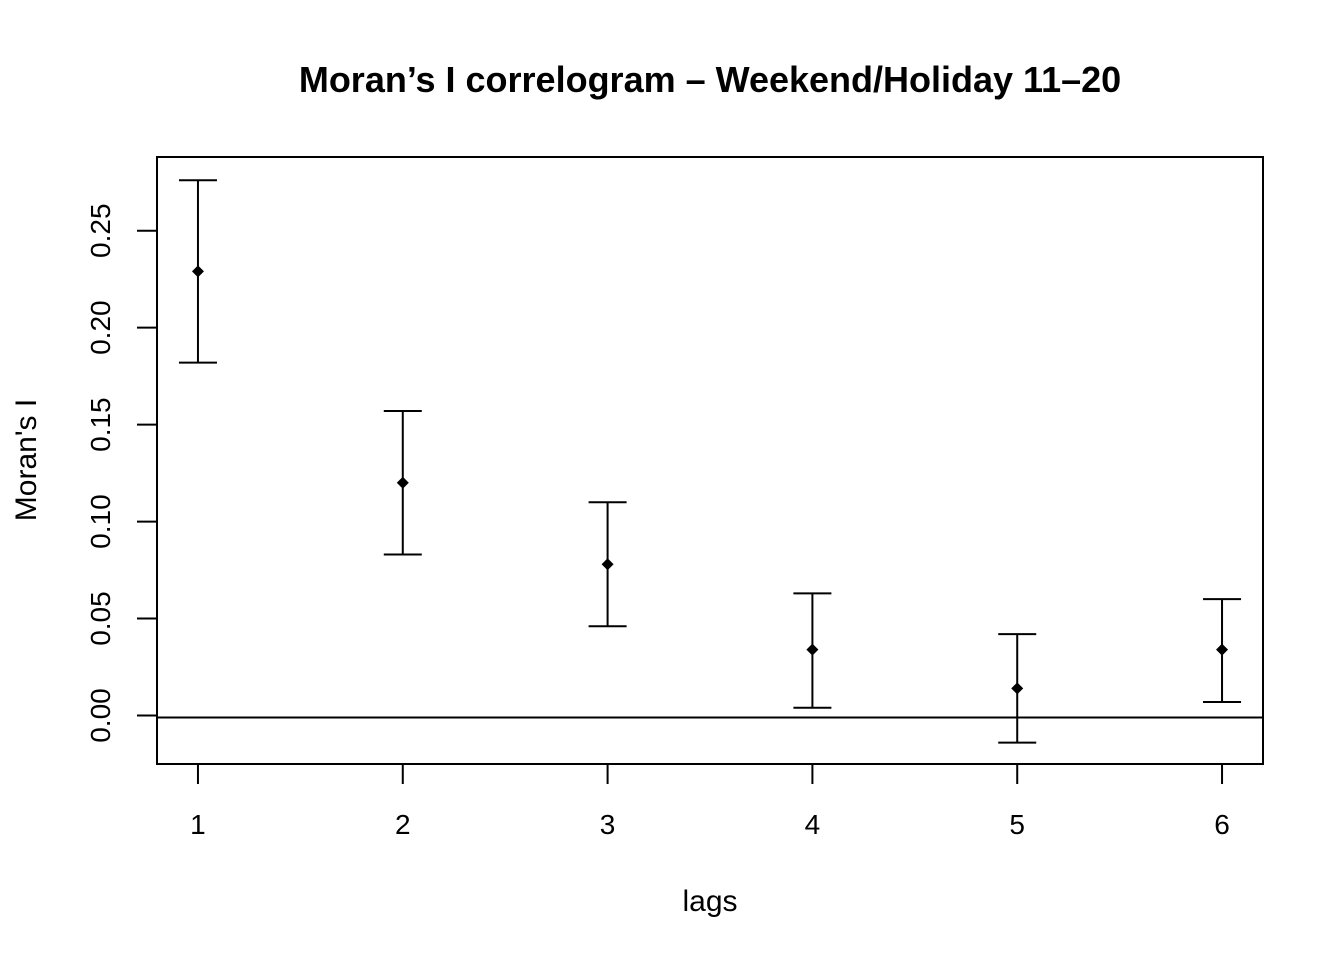 This screenshot has height=960, width=1344. I want to click on y-axis-label: Moran's I, so click(26, 460).